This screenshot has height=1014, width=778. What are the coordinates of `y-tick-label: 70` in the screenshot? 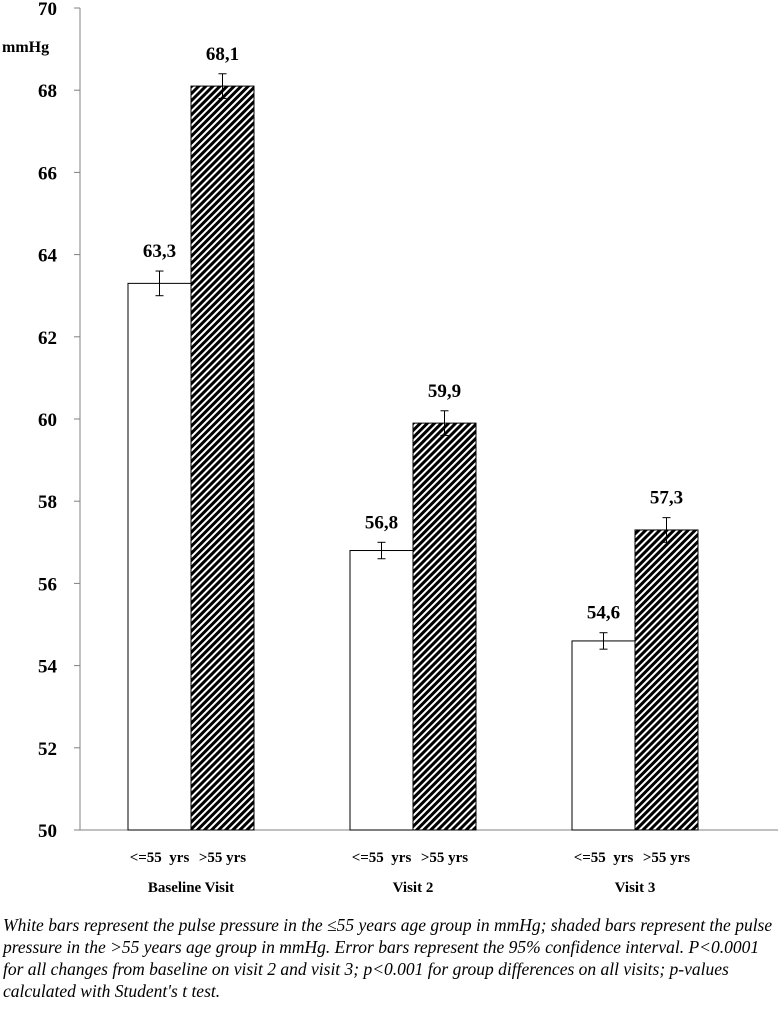 It's located at (47, 10).